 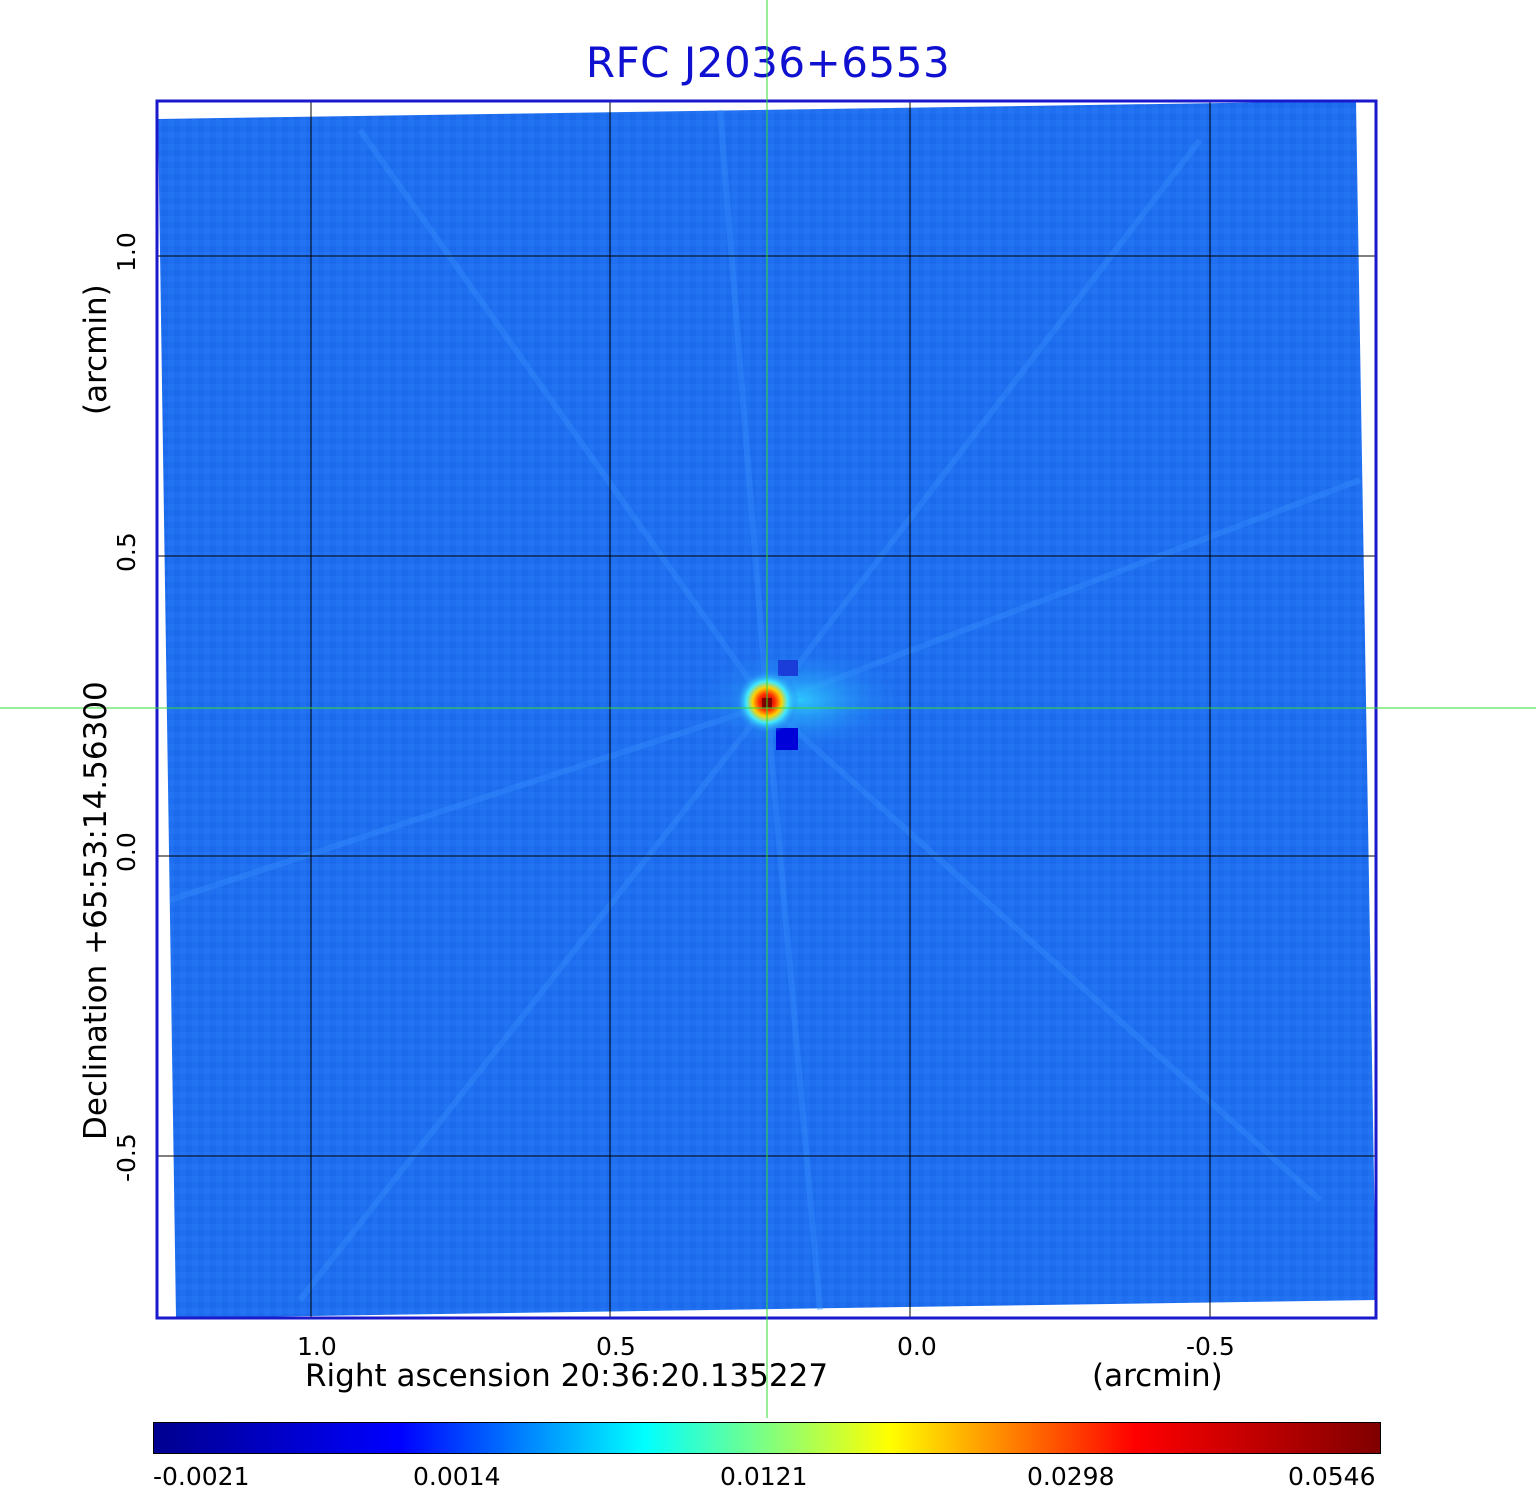 I want to click on source-halo, so click(x=800, y=700).